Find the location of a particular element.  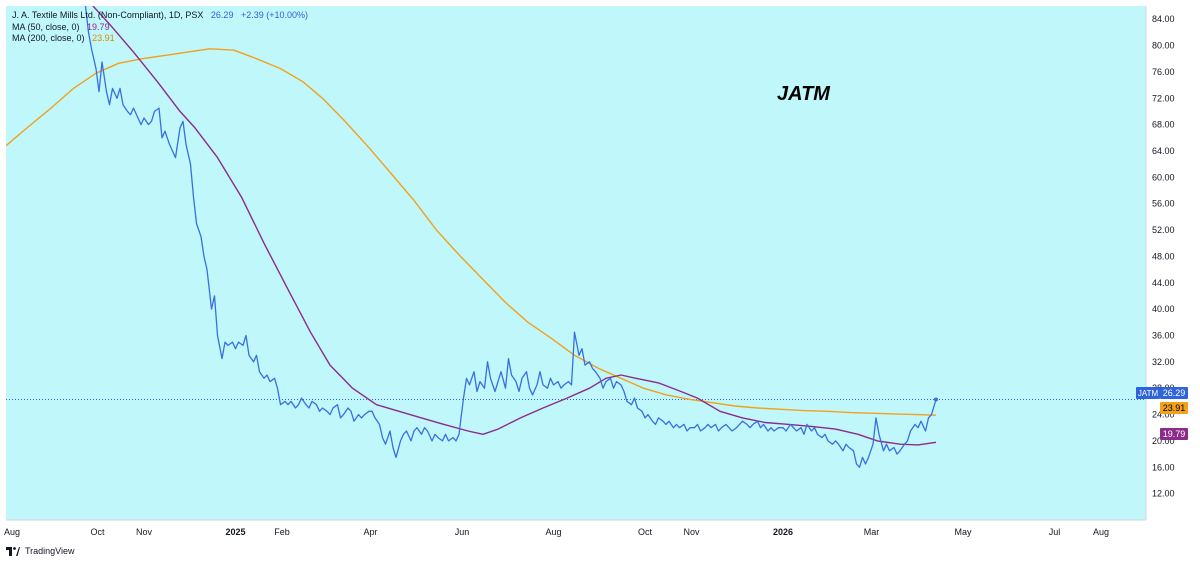

ma50-tag: 19.79 is located at coordinates (1174, 434).